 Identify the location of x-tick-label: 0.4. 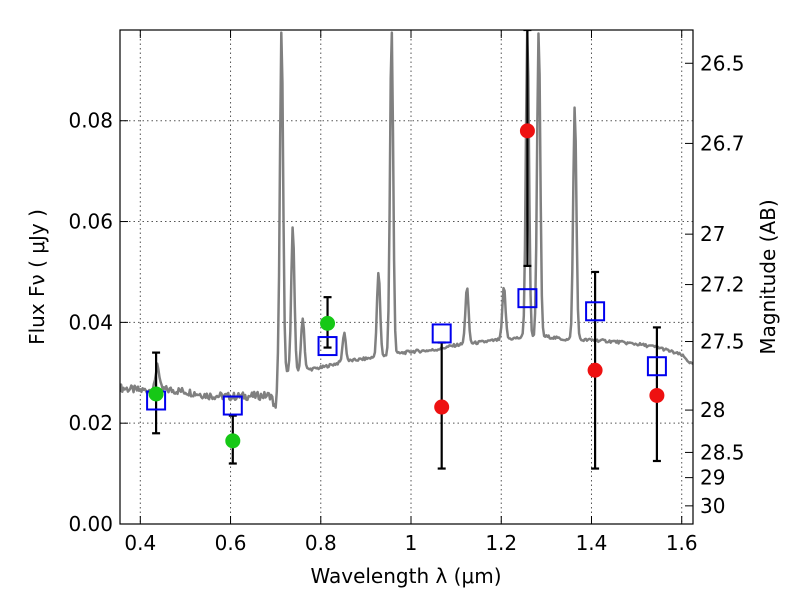
(140, 543).